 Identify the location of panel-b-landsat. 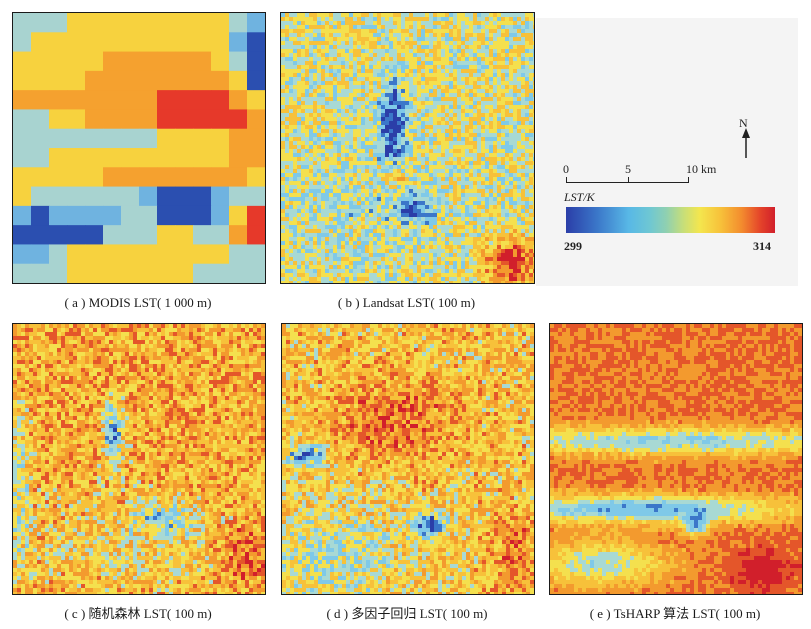
(407, 148).